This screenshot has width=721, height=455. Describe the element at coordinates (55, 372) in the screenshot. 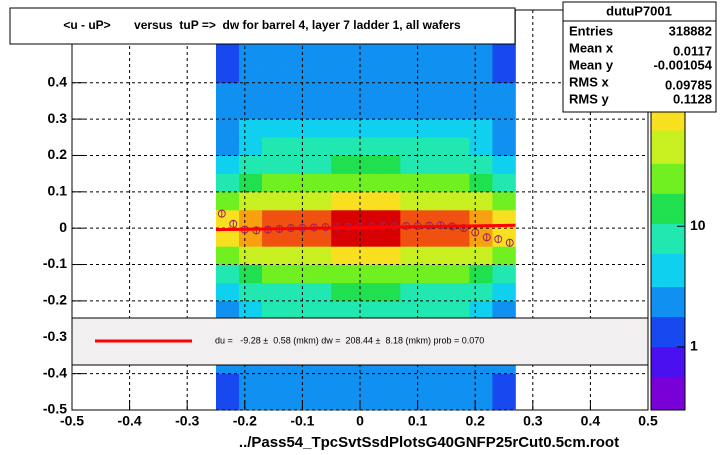

I see `y-tick-label: -0.4` at that location.